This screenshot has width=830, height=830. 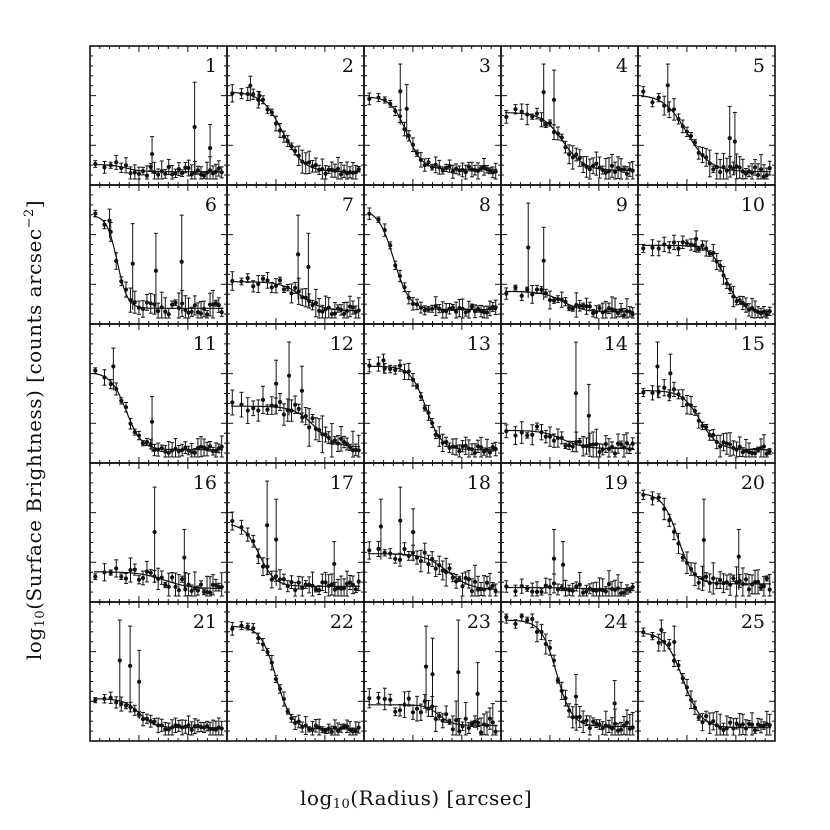 I want to click on x-axis-label: log10(Radius) [arcsec], so click(x=416, y=799).